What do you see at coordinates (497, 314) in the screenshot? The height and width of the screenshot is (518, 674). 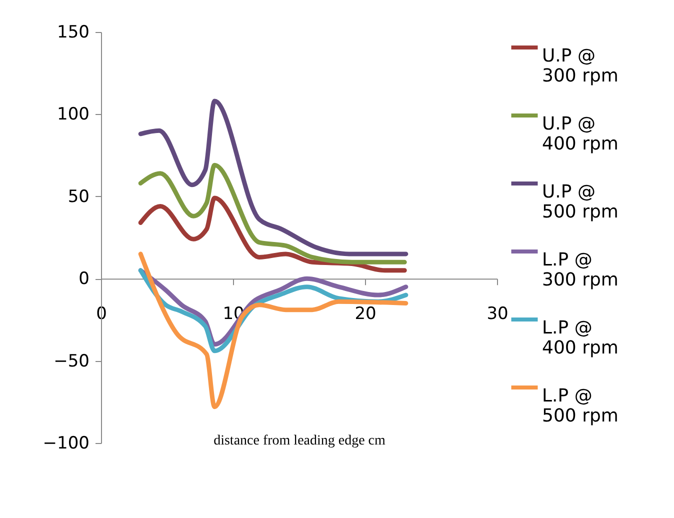 I see `x-tick-label: 30` at bounding box center [497, 314].